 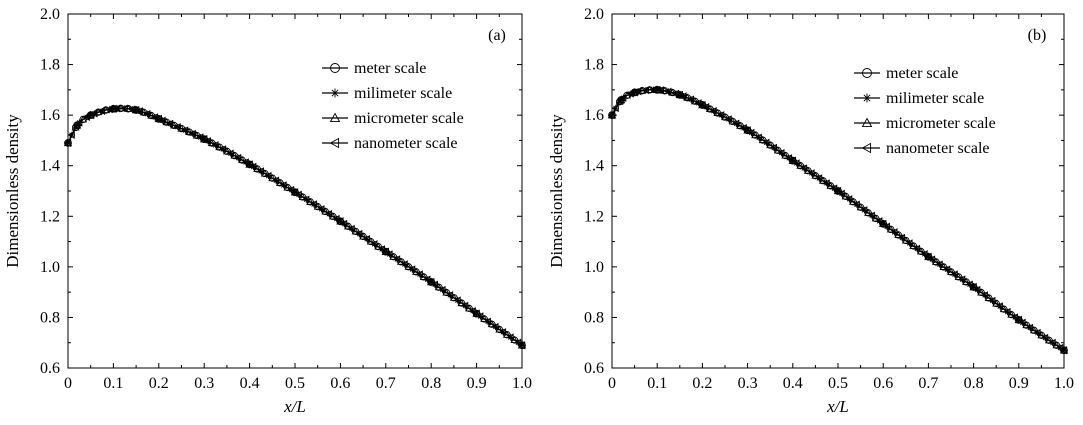 What do you see at coordinates (556, 191) in the screenshot?
I see `y-axis-title: Dimensionless density` at bounding box center [556, 191].